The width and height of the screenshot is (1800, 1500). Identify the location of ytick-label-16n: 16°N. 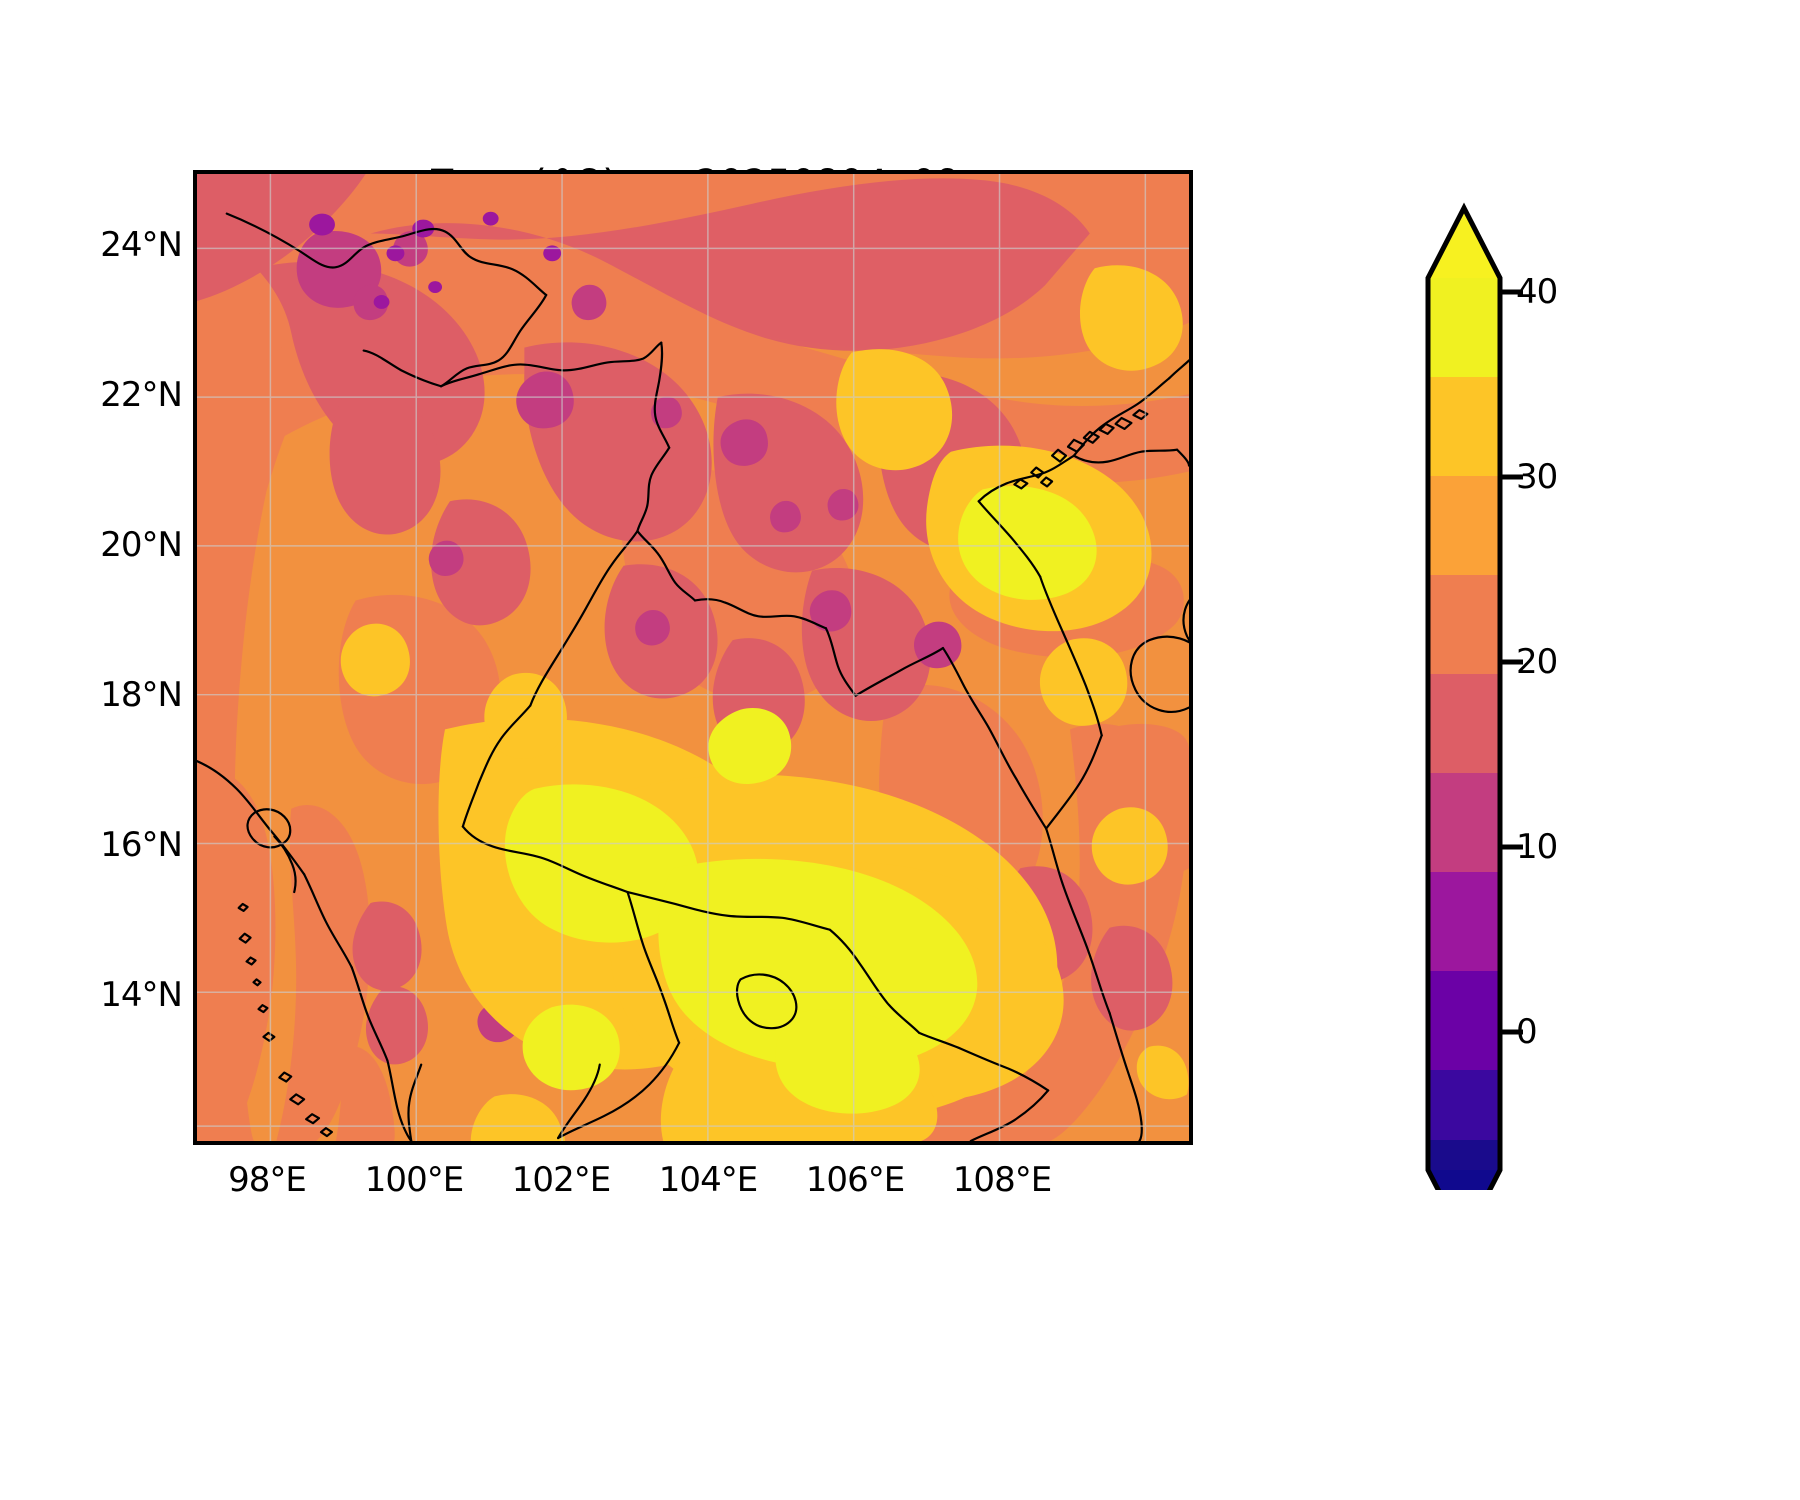
(141, 845).